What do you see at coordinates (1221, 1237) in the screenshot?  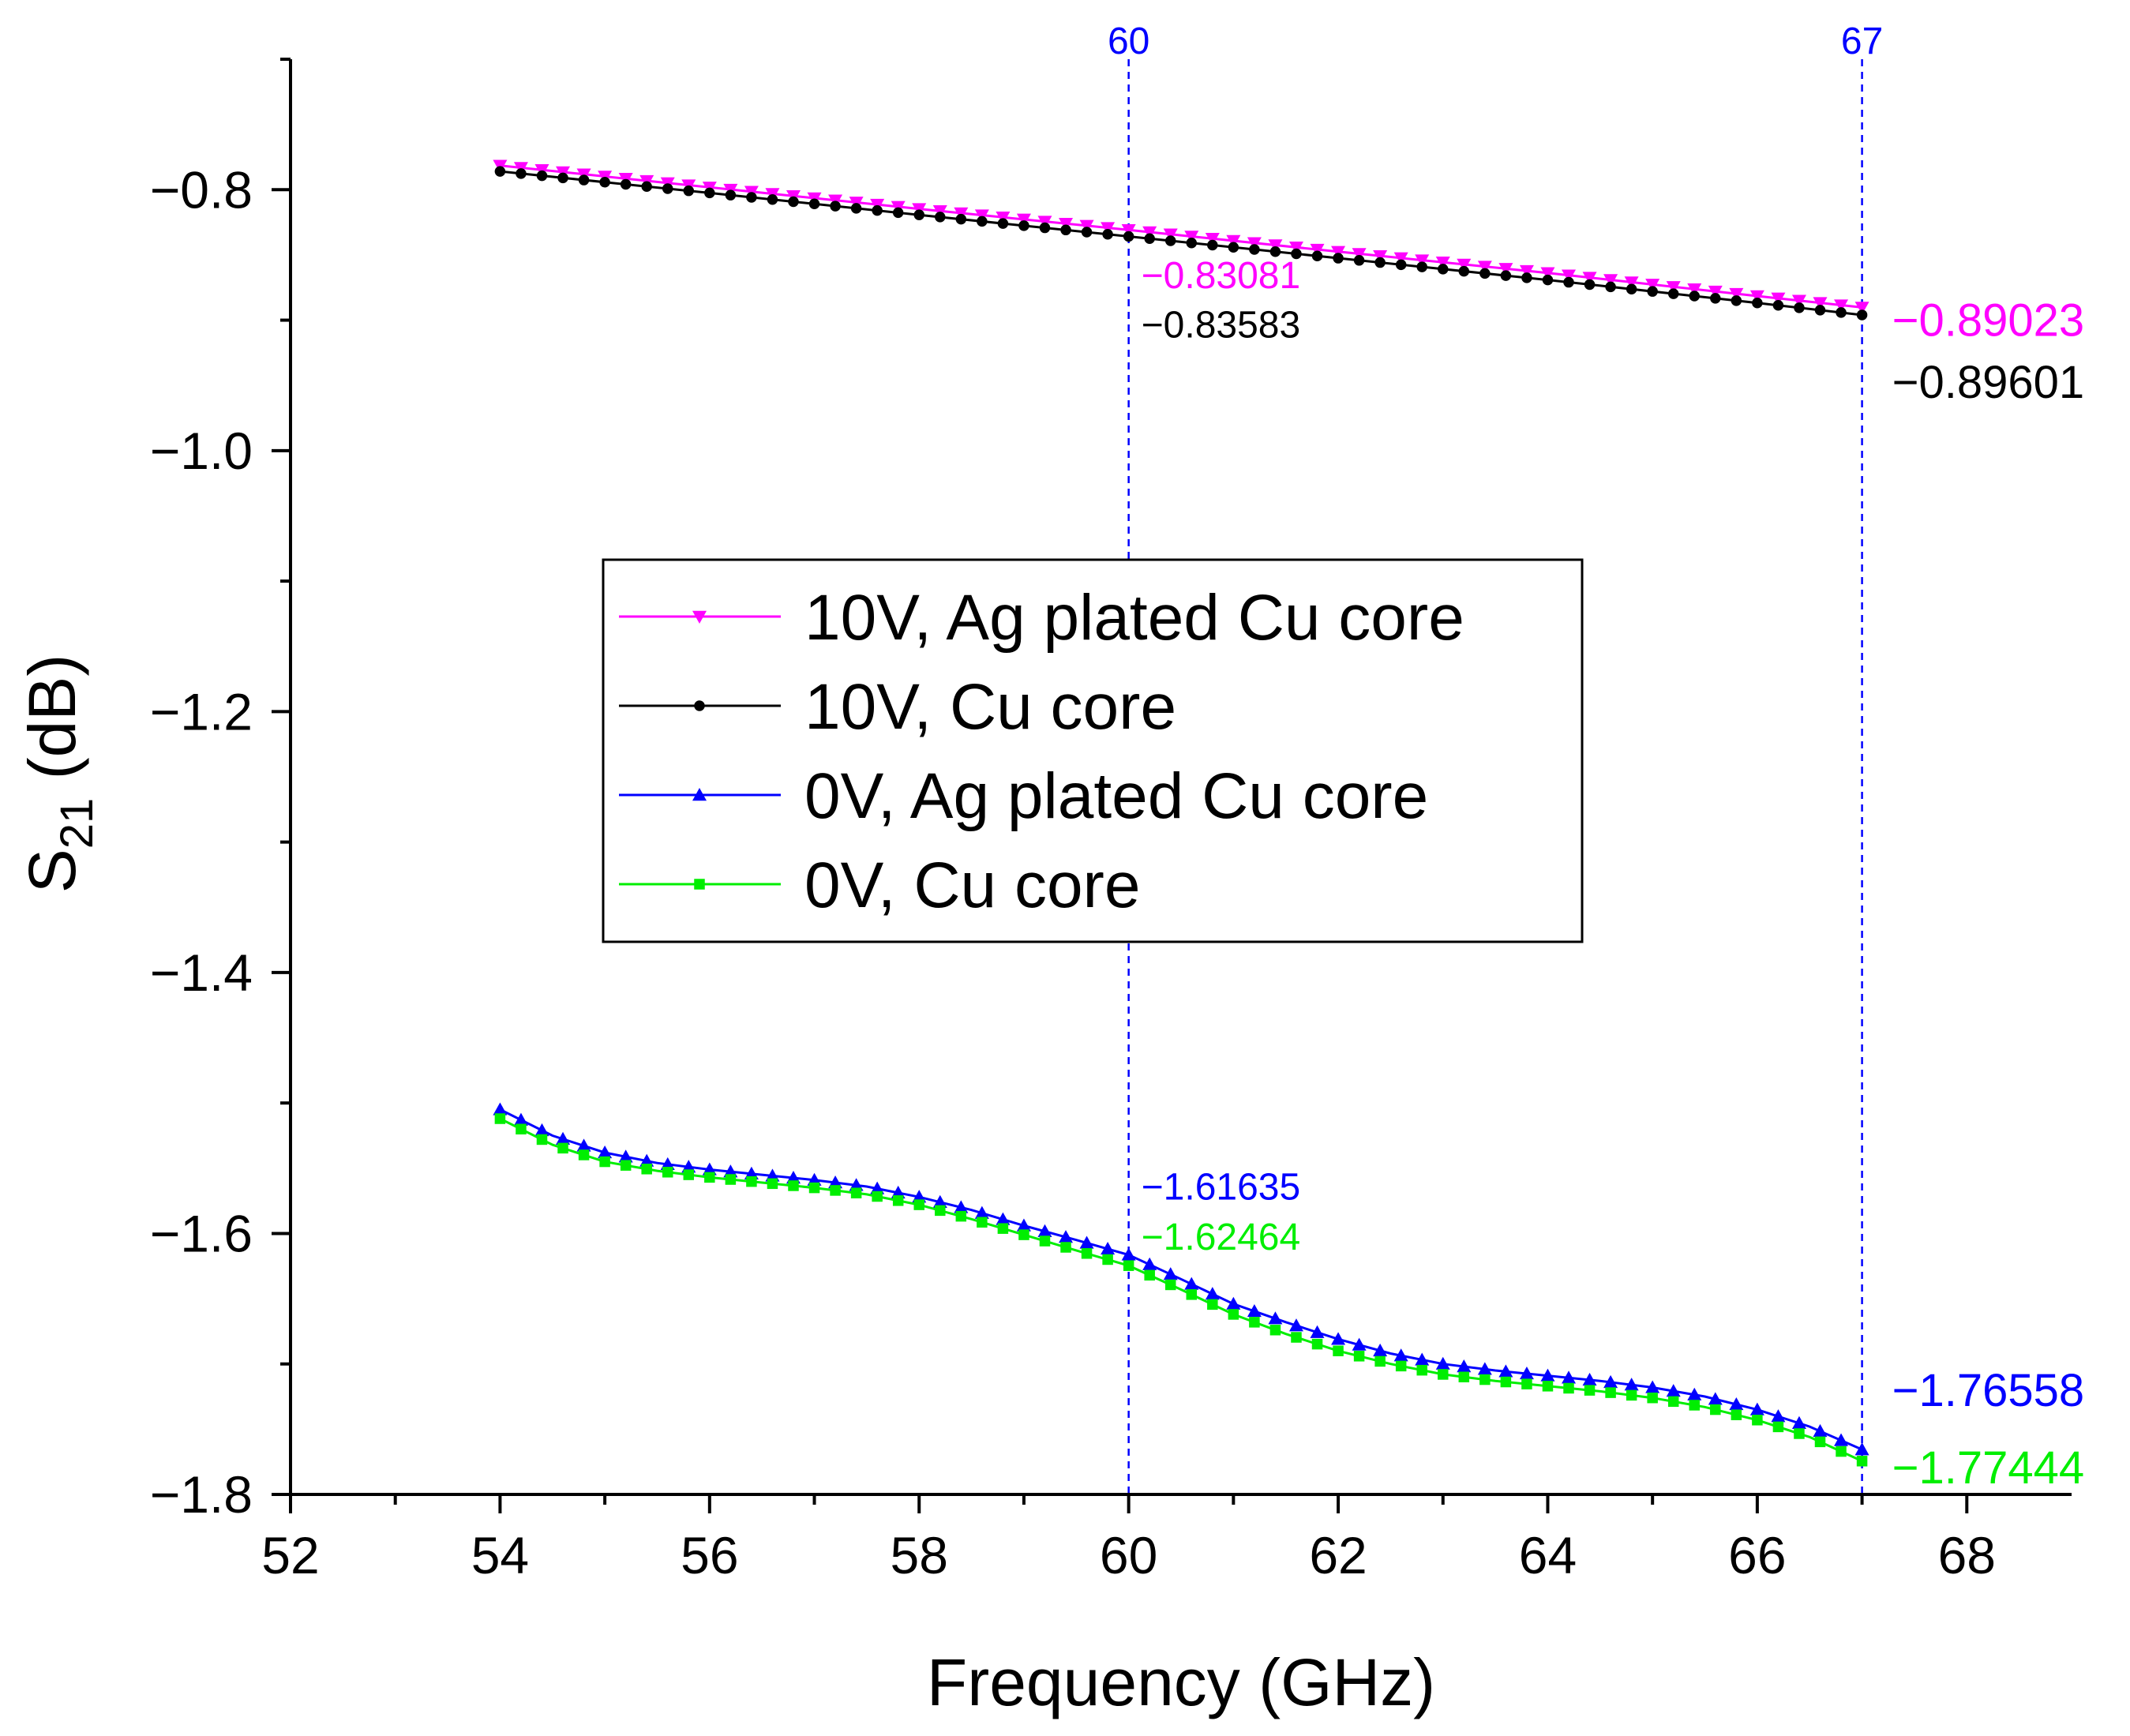 I see `annotation-5: −1.62464` at bounding box center [1221, 1237].